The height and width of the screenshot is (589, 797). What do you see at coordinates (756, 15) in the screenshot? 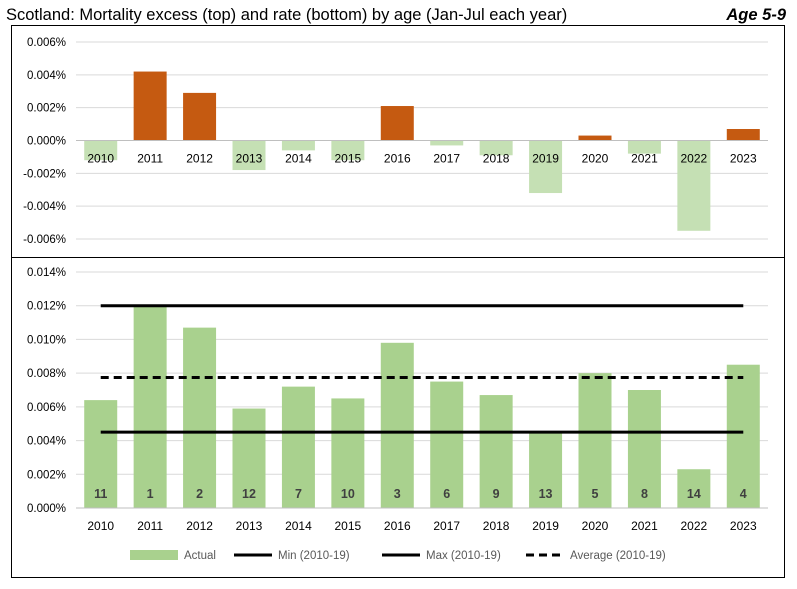
I see `age-group-label: Age 5-9` at bounding box center [756, 15].